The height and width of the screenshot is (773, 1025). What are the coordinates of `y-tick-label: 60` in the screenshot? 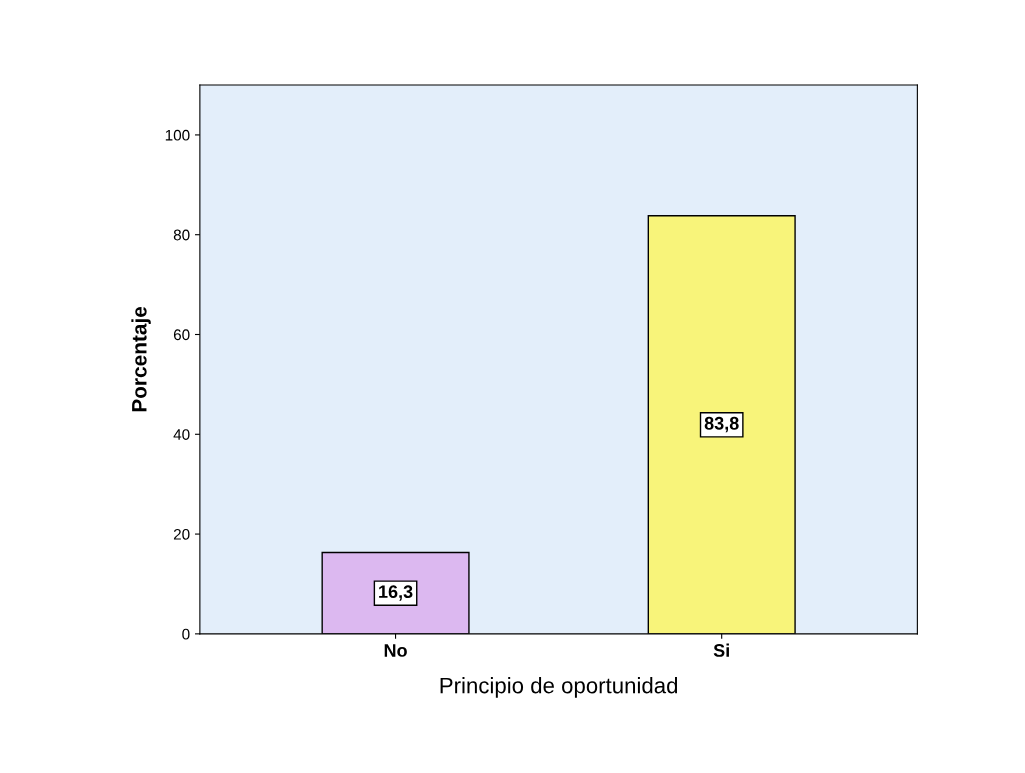 It's located at (181, 335).